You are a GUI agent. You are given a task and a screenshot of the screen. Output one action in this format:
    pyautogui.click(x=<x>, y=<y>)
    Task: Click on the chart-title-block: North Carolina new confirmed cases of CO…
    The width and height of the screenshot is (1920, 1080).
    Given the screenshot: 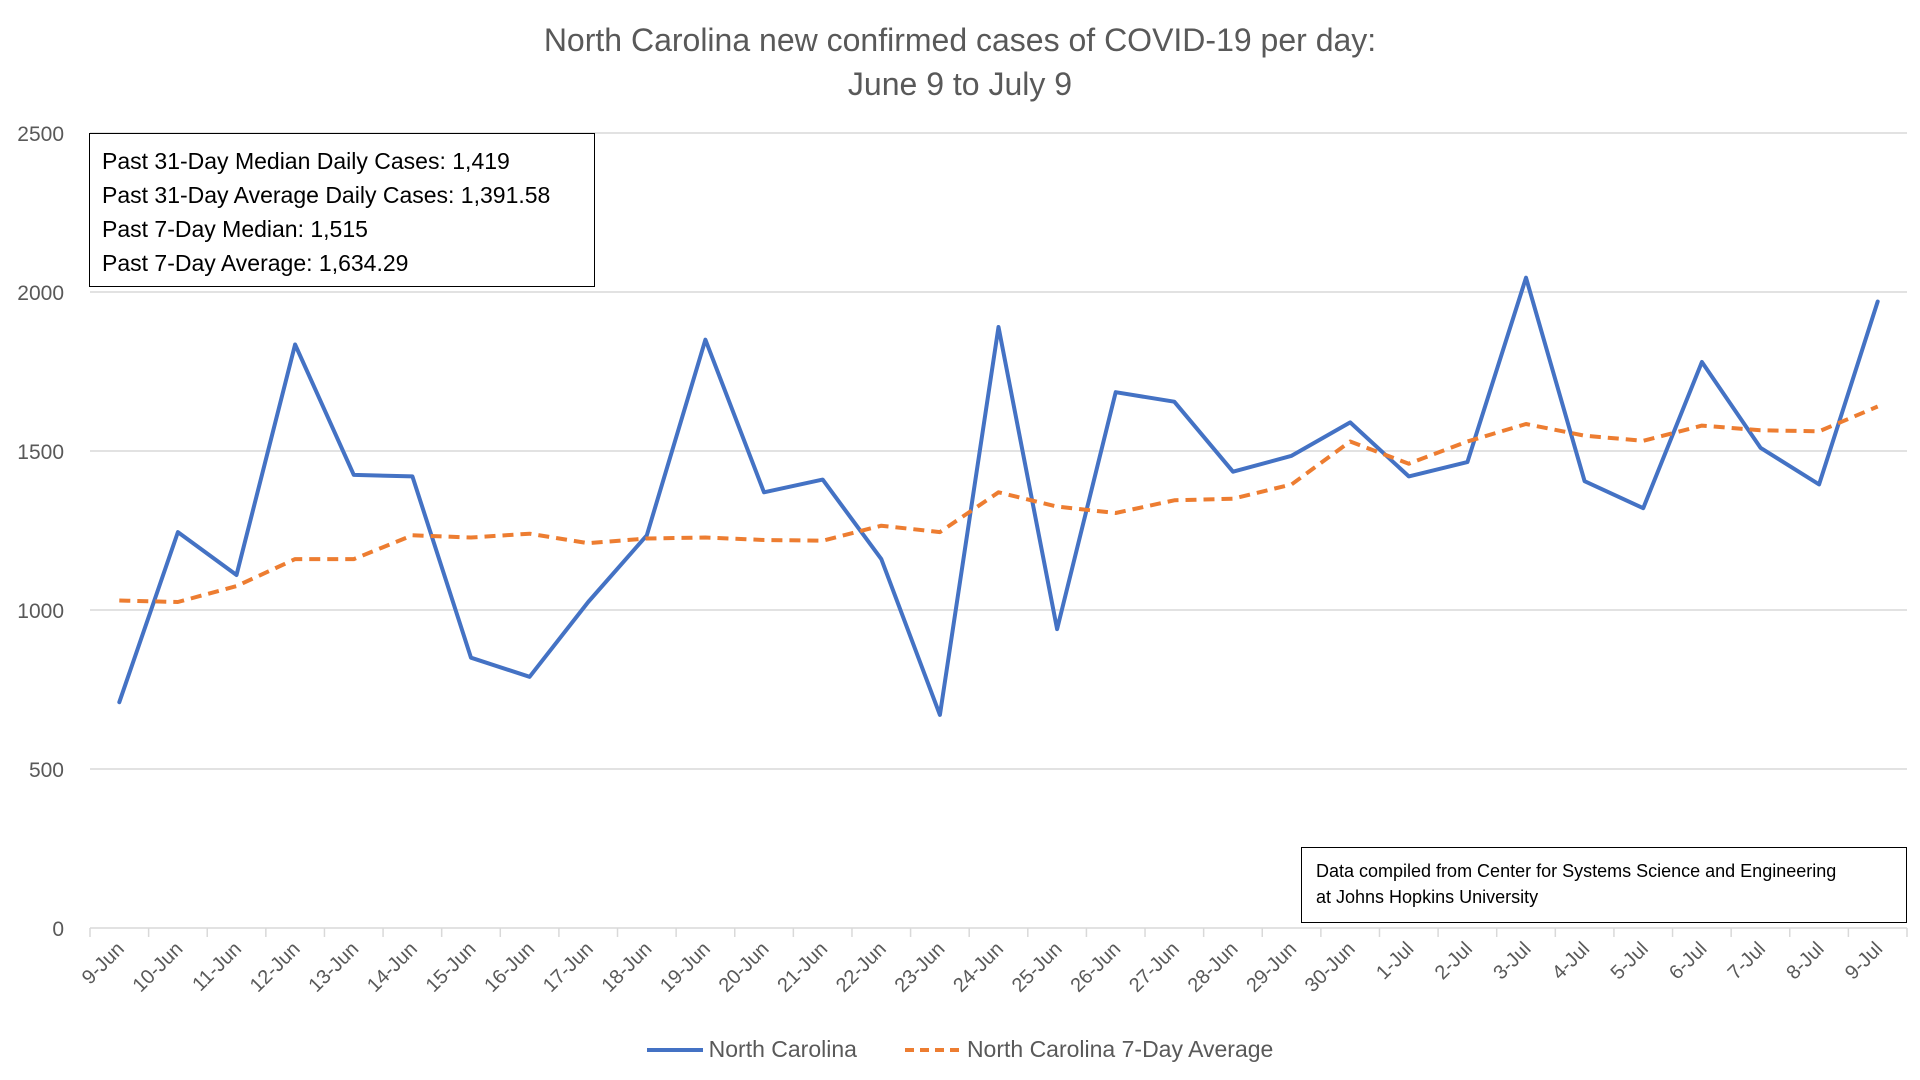 What is the action you would take?
    pyautogui.click(x=960, y=62)
    